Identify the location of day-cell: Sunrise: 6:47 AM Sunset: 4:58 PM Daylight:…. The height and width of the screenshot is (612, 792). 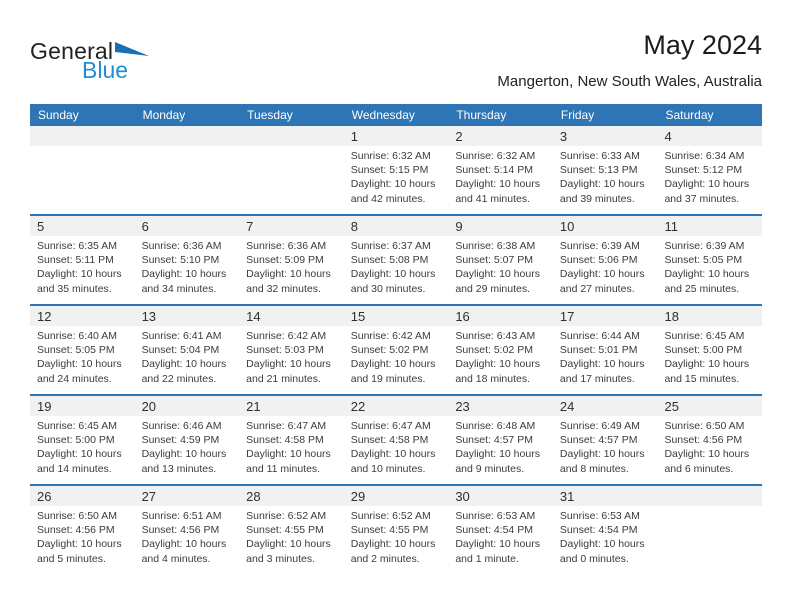
(291, 450).